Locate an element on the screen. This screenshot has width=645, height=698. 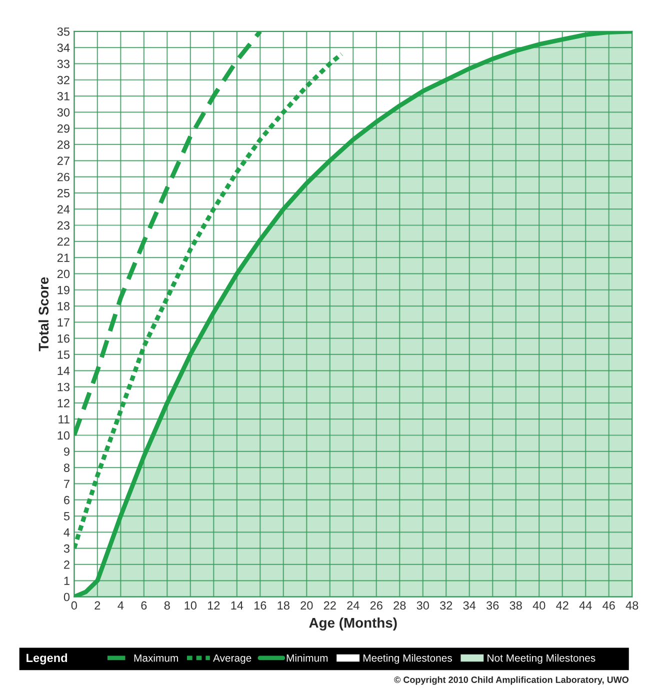
y-tick-label: 28 is located at coordinates (63, 144).